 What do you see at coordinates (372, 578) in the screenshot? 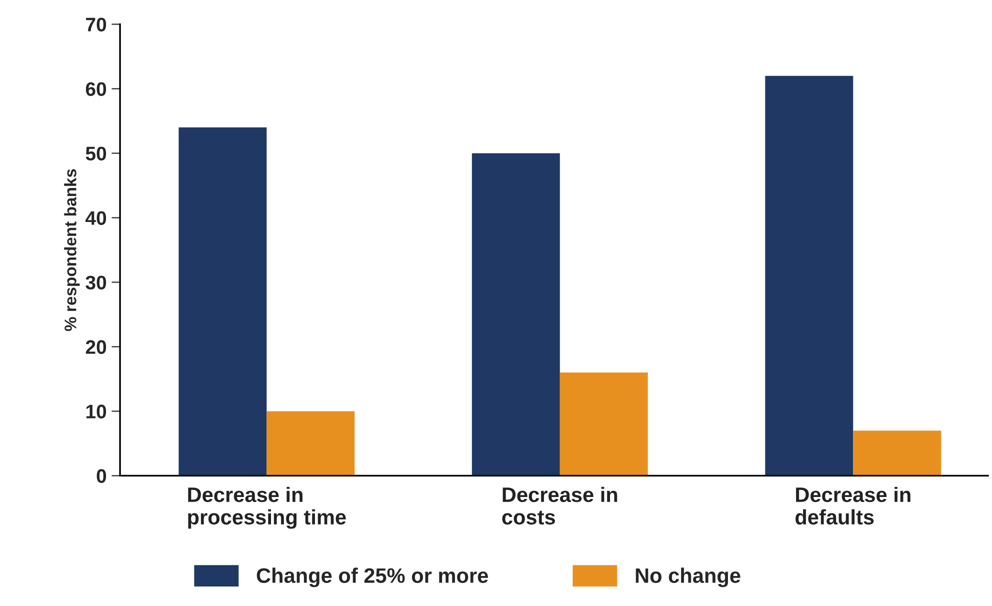
I see `legend-label: Change of 25% or more` at bounding box center [372, 578].